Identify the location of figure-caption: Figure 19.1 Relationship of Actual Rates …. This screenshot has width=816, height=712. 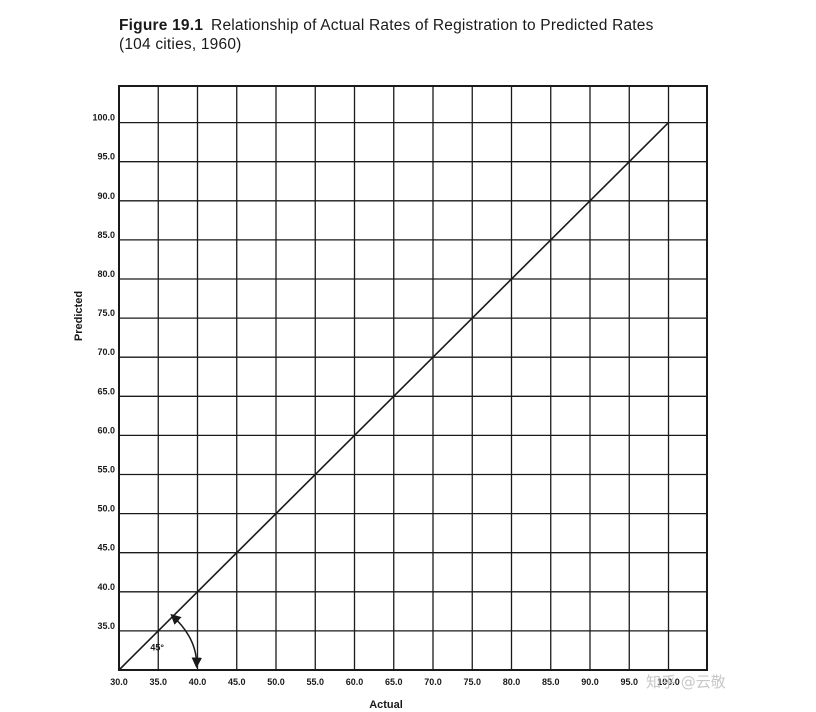
(414, 35).